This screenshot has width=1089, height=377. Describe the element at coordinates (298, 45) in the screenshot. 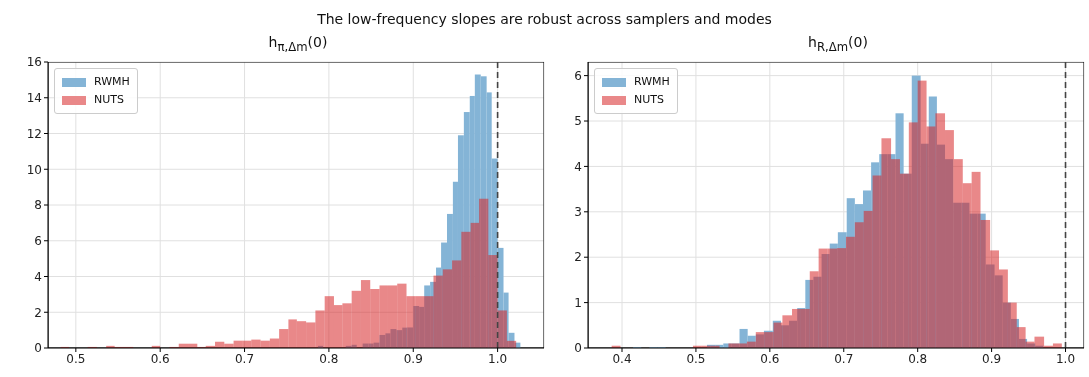

I see `chart-title: h$_{π,Δm}$(0)` at that location.